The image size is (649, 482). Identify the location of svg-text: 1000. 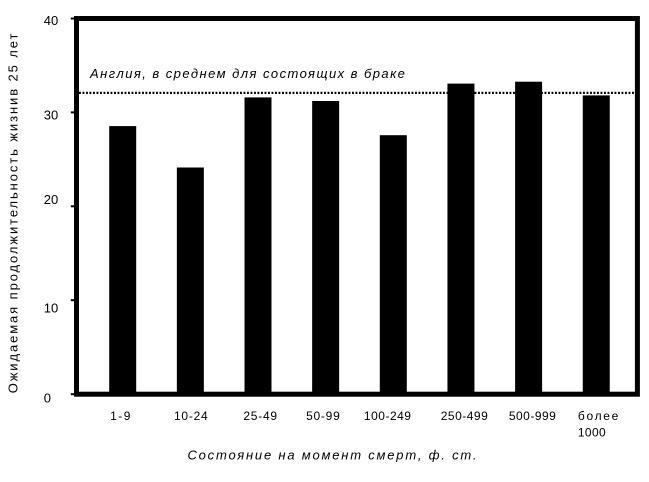
(592, 432).